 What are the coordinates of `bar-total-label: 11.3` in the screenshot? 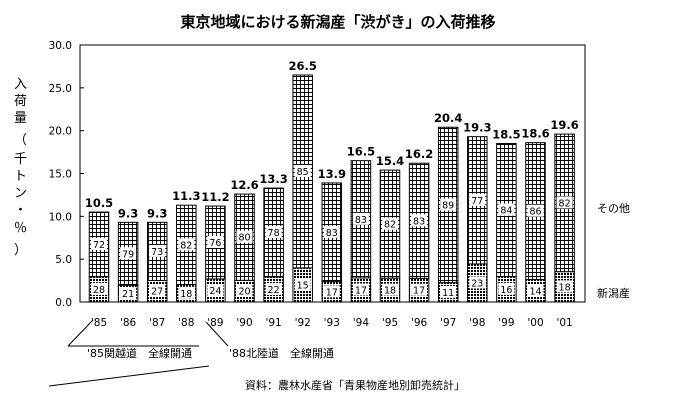 It's located at (186, 196).